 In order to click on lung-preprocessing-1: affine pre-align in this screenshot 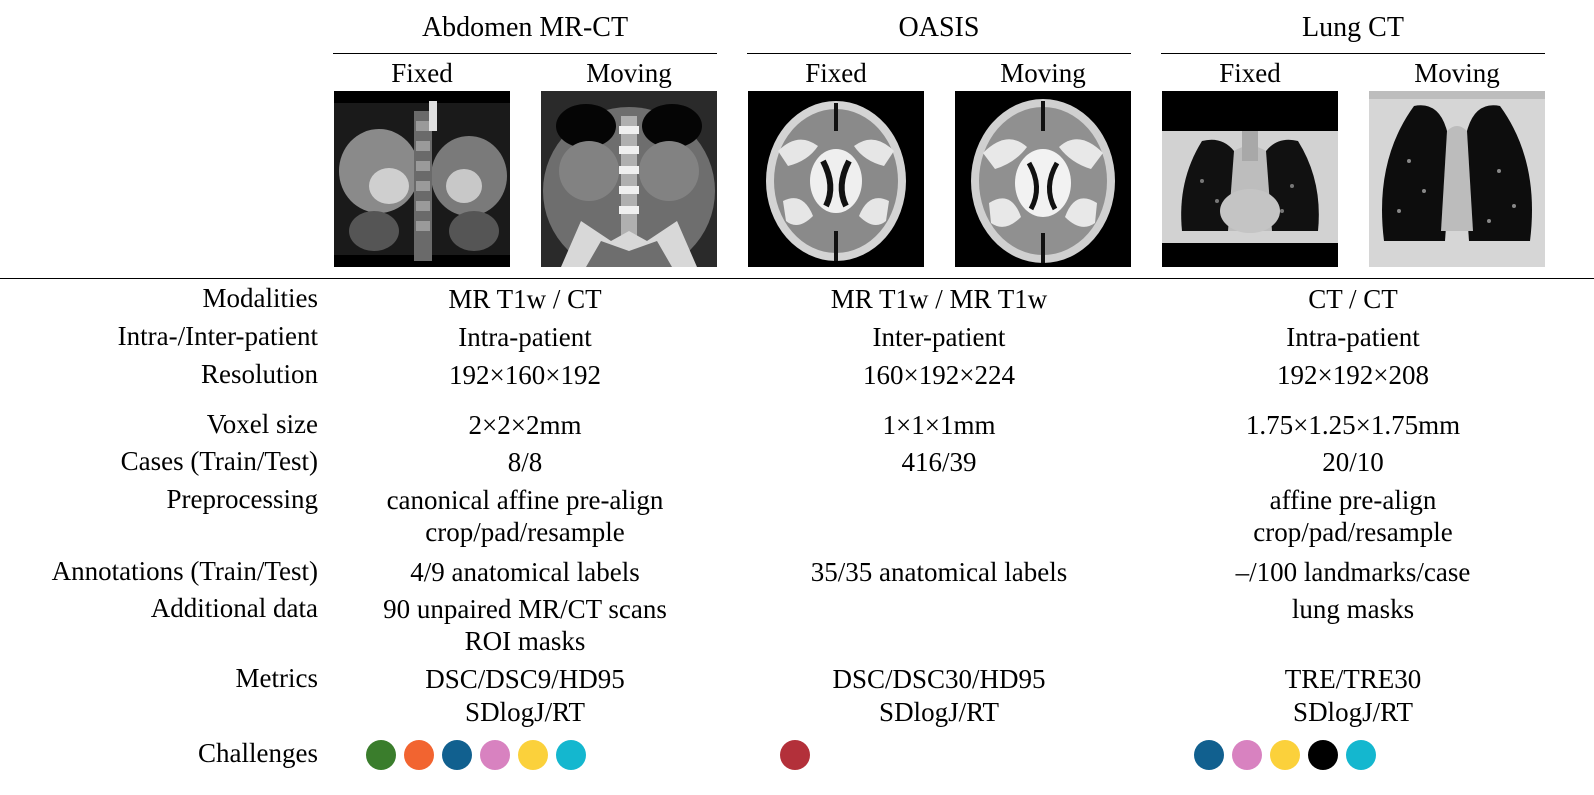, I will do `click(1353, 500)`.